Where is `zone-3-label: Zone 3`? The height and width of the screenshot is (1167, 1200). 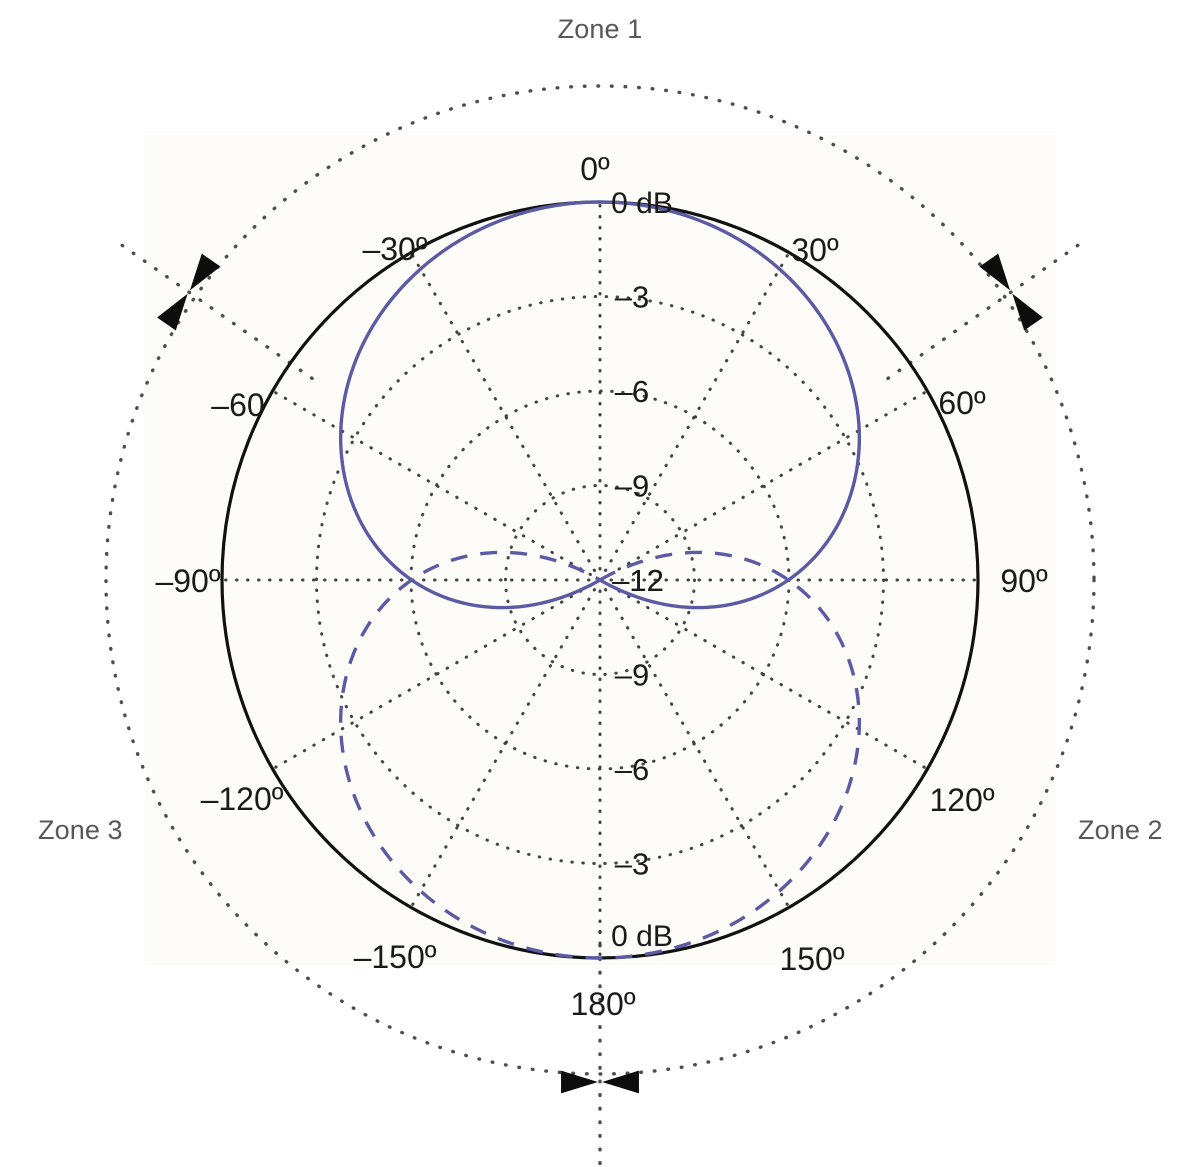 zone-3-label: Zone 3 is located at coordinates (80, 830).